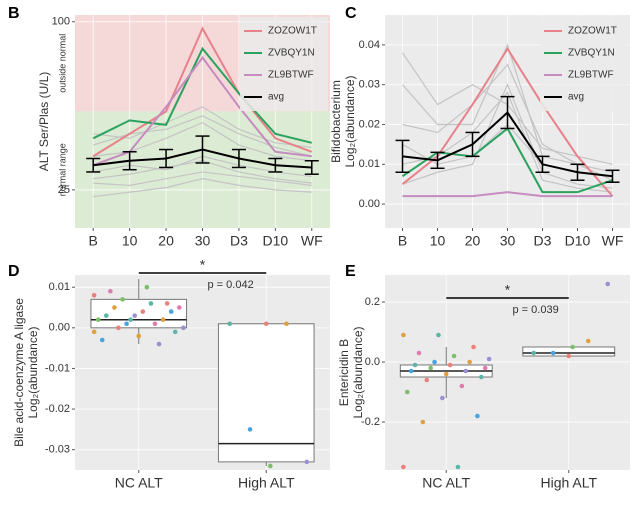 The image size is (640, 511). What do you see at coordinates (336, 121) in the screenshot?
I see `y-axis-label: Bifidobacterium` at bounding box center [336, 121].